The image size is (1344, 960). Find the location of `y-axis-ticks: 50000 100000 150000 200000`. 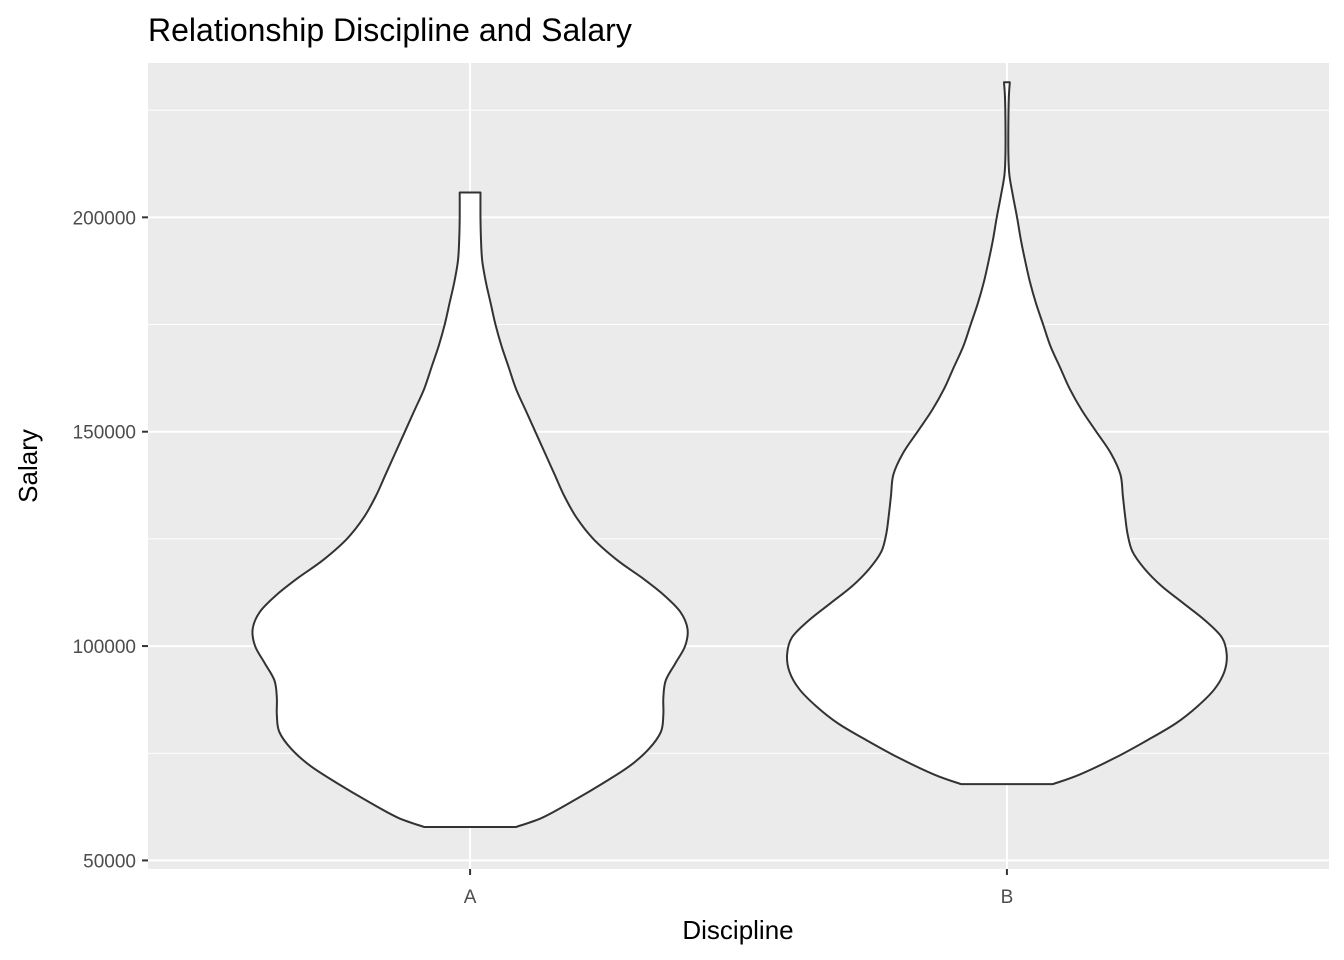

y-axis-ticks: 50000 100000 150000 200000 is located at coordinates (110, 540).